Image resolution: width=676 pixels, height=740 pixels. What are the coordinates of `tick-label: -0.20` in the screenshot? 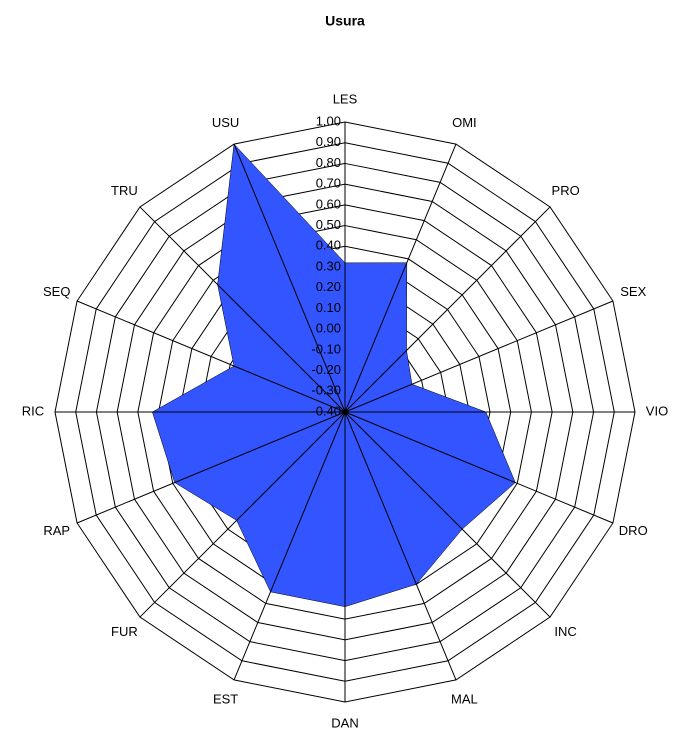 It's located at (326, 369).